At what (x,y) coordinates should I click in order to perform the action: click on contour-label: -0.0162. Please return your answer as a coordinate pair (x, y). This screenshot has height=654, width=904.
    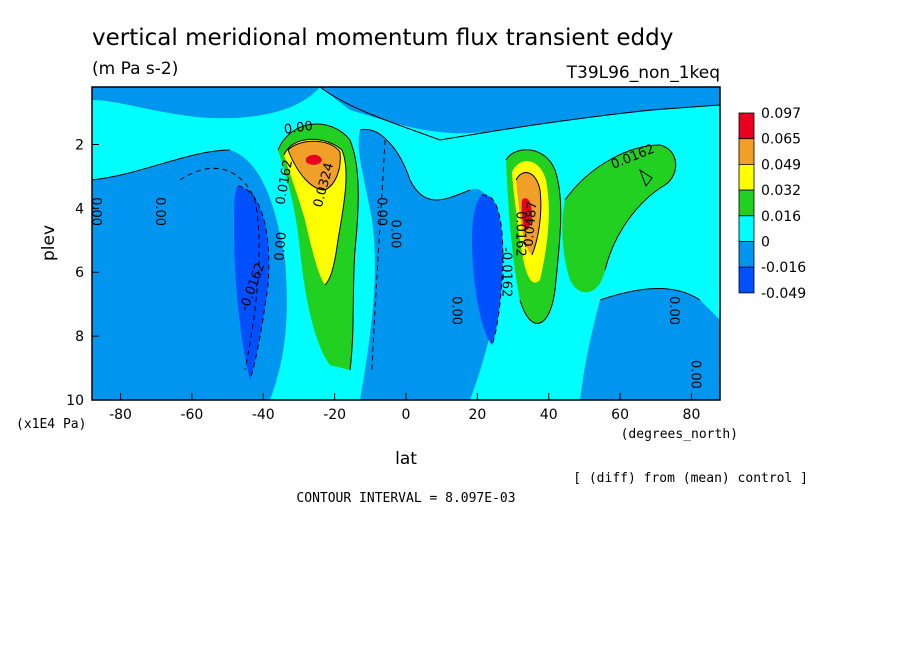
    Looking at the image, I should click on (505, 272).